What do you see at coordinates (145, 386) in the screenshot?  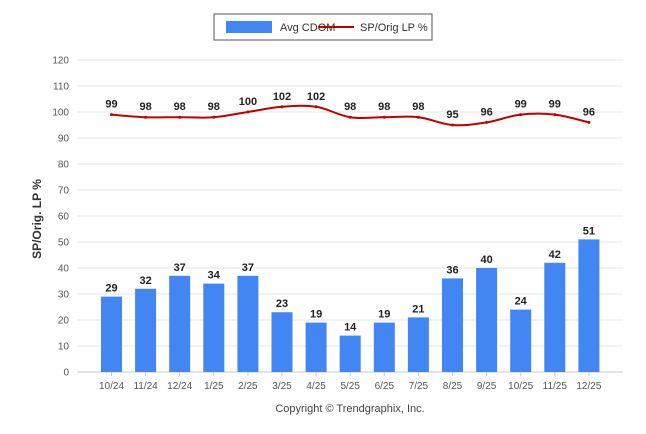 I see `x-tick-label: 11/24` at bounding box center [145, 386].